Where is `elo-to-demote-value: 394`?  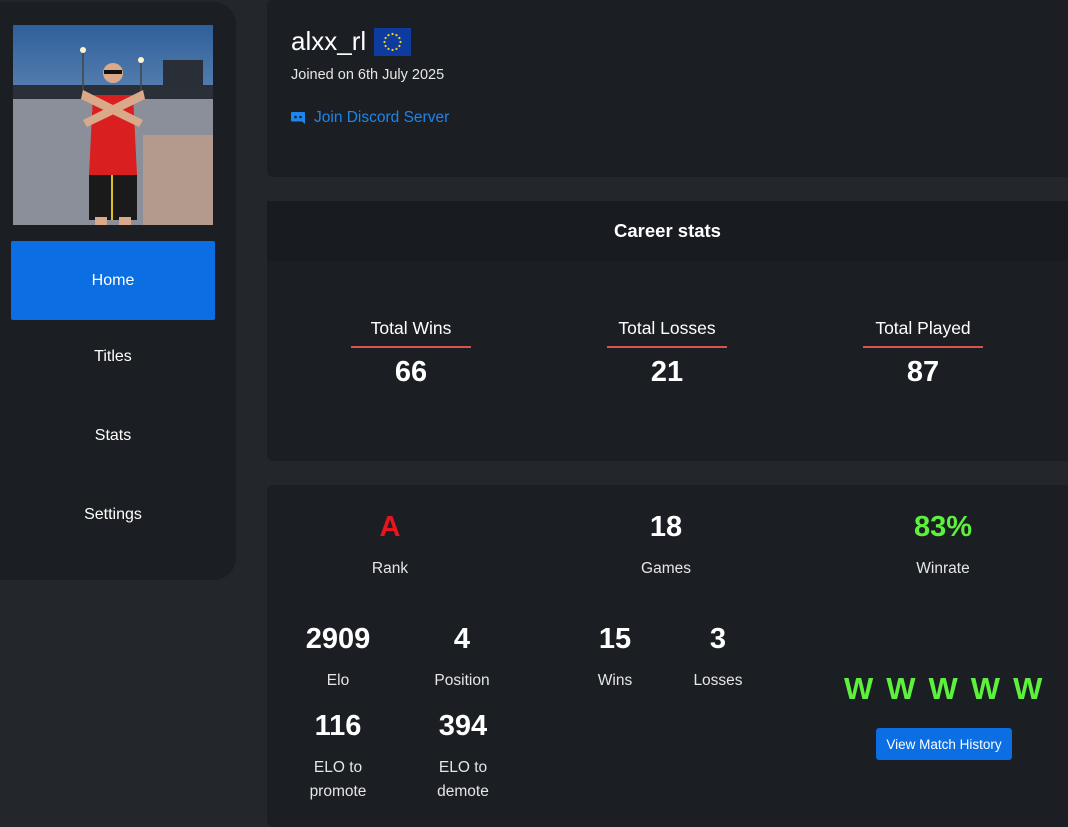
elo-to-demote-value: 394 is located at coordinates (463, 726).